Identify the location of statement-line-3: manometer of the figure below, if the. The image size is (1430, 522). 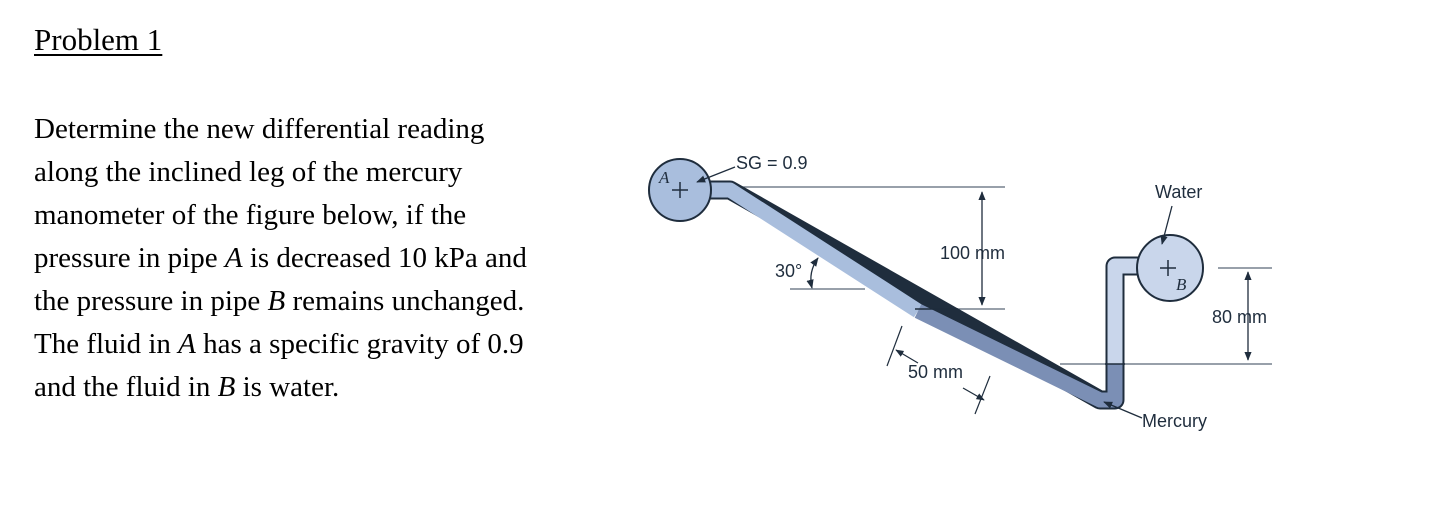
(250, 215).